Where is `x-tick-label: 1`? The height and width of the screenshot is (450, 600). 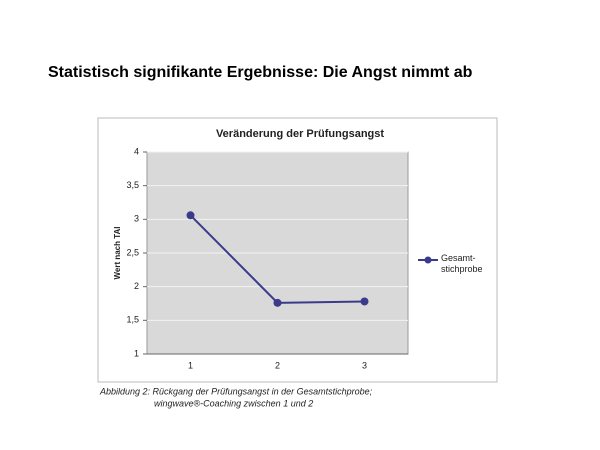 x-tick-label: 1 is located at coordinates (190, 365).